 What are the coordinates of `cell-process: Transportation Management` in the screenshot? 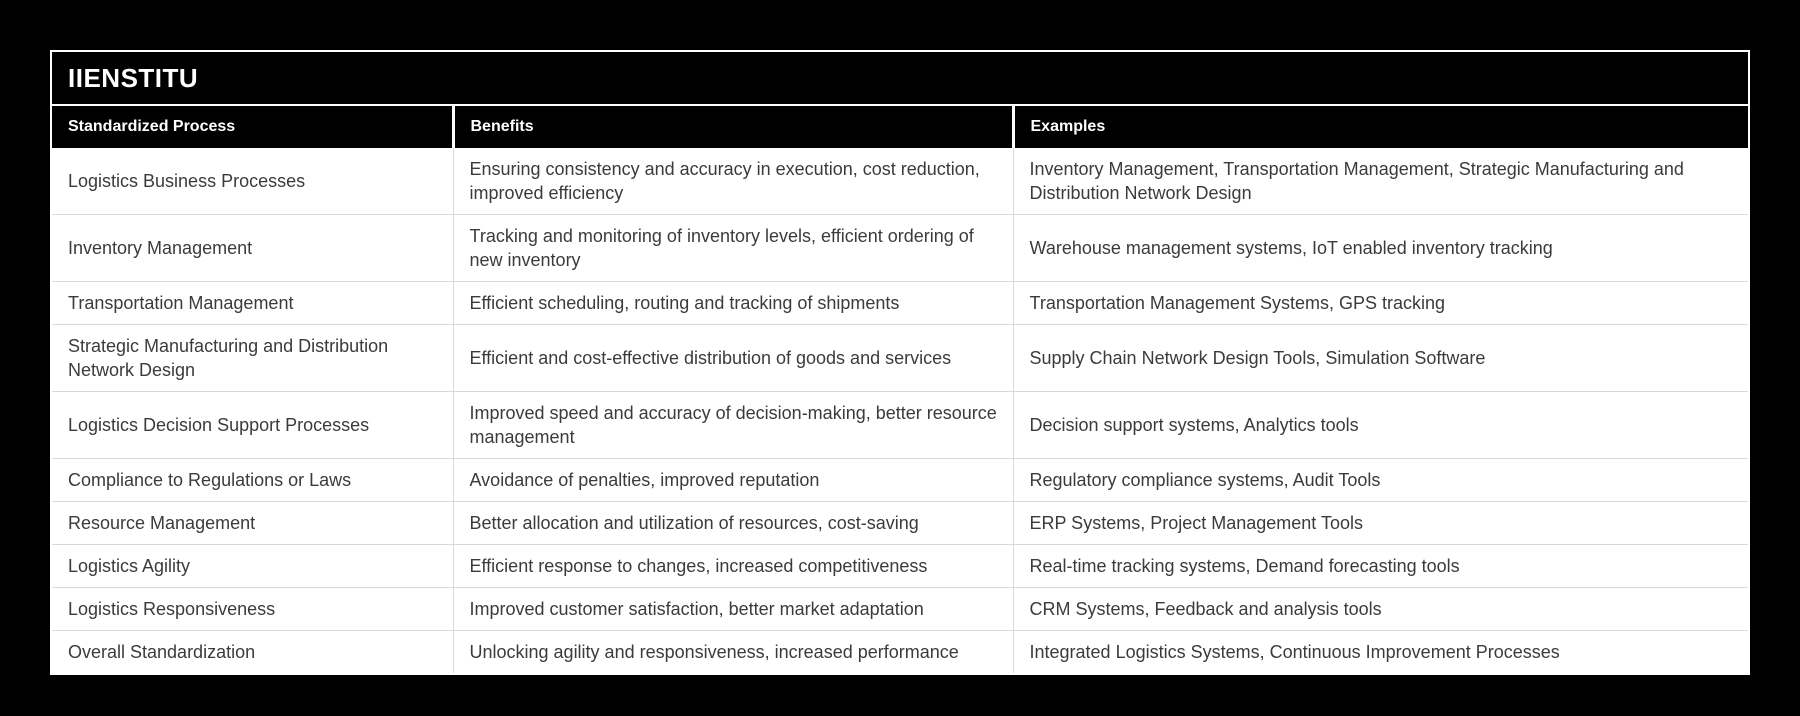 It's located at (253, 303).